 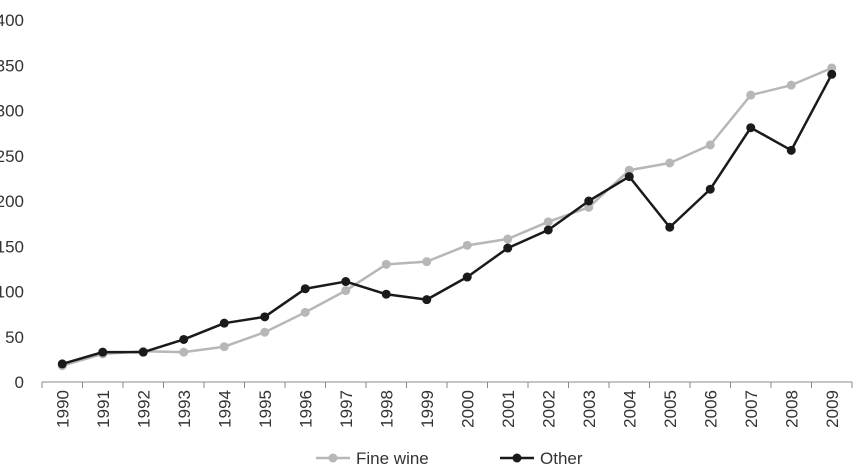 I want to click on x-tick-label: 2009, so click(x=832, y=409).